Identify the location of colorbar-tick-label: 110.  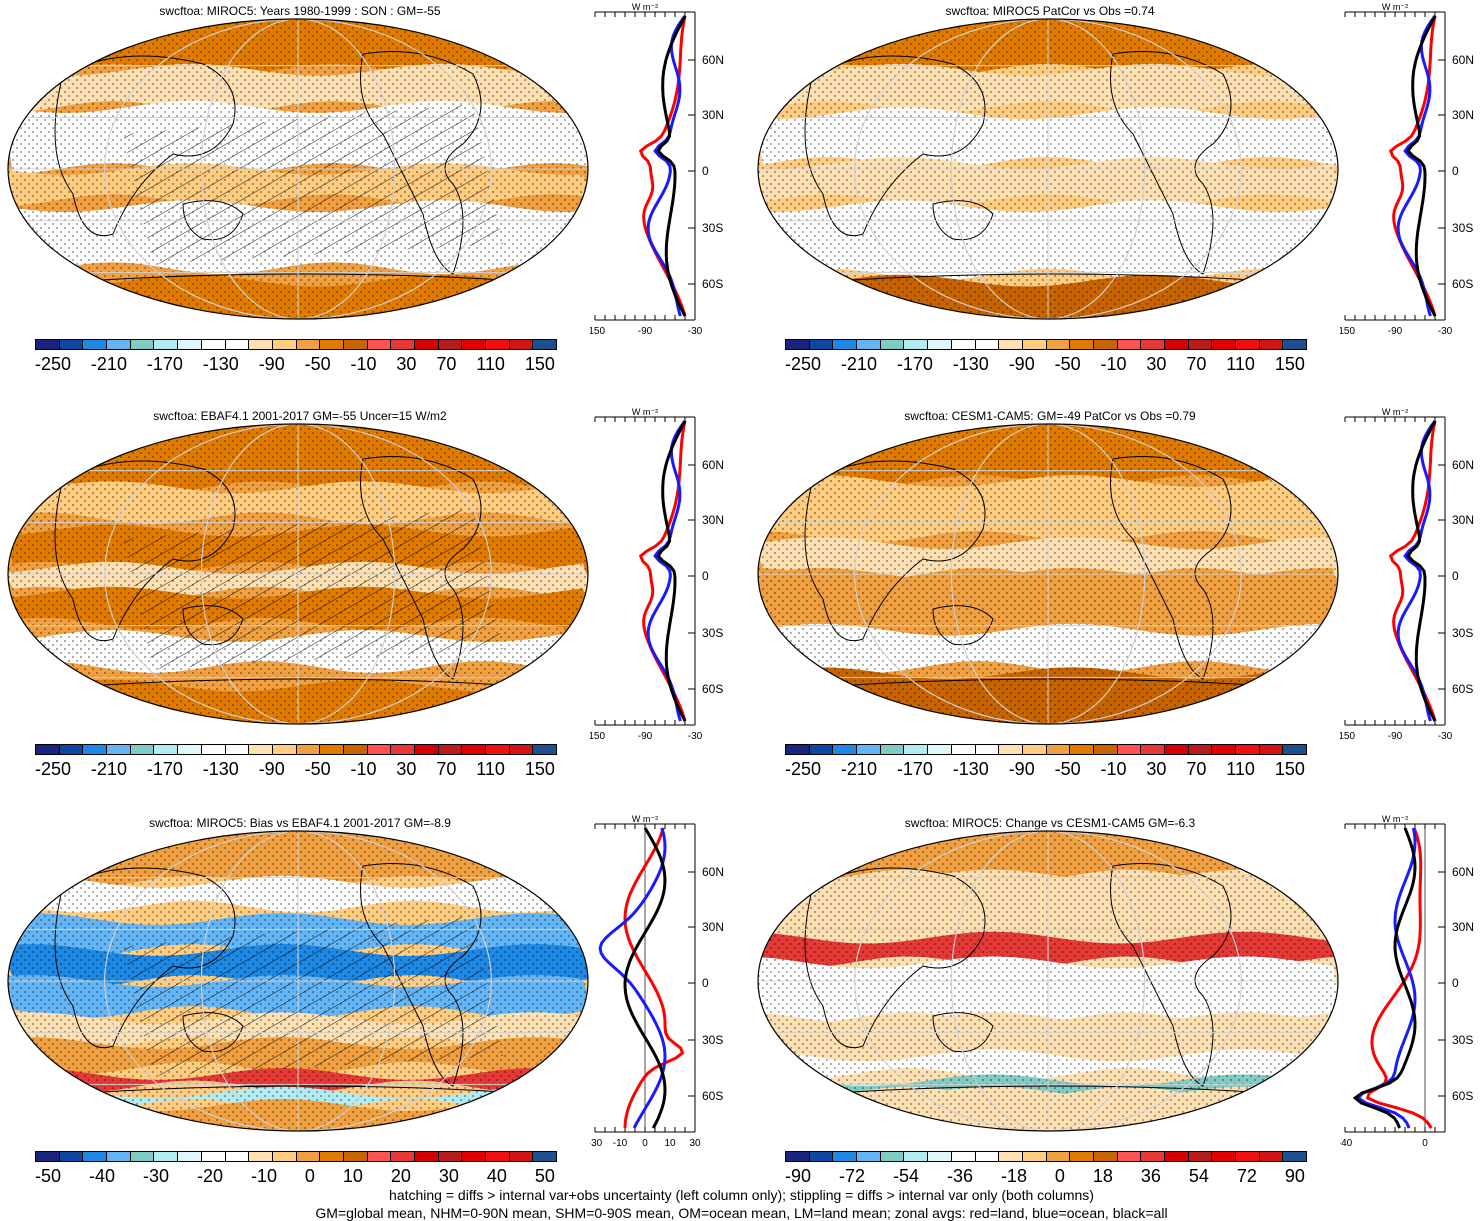
(1240, 364).